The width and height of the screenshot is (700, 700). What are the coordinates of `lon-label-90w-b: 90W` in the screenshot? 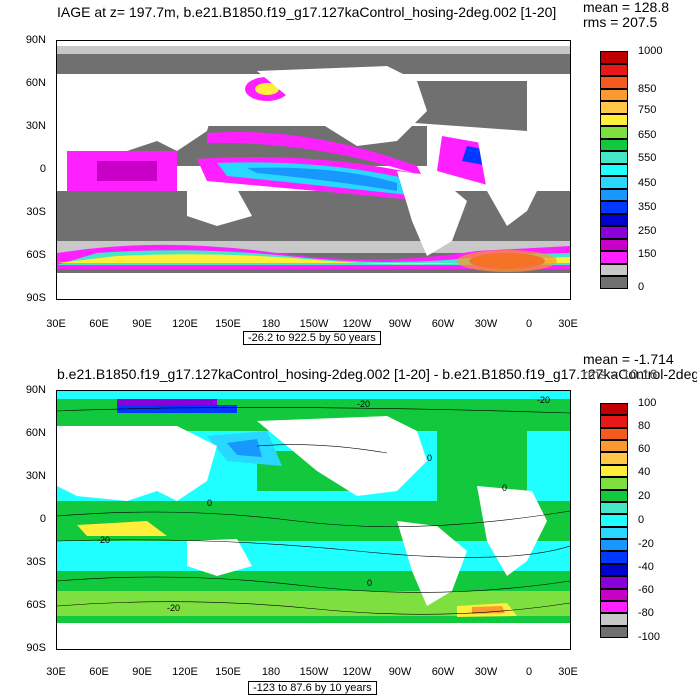 It's located at (400, 672).